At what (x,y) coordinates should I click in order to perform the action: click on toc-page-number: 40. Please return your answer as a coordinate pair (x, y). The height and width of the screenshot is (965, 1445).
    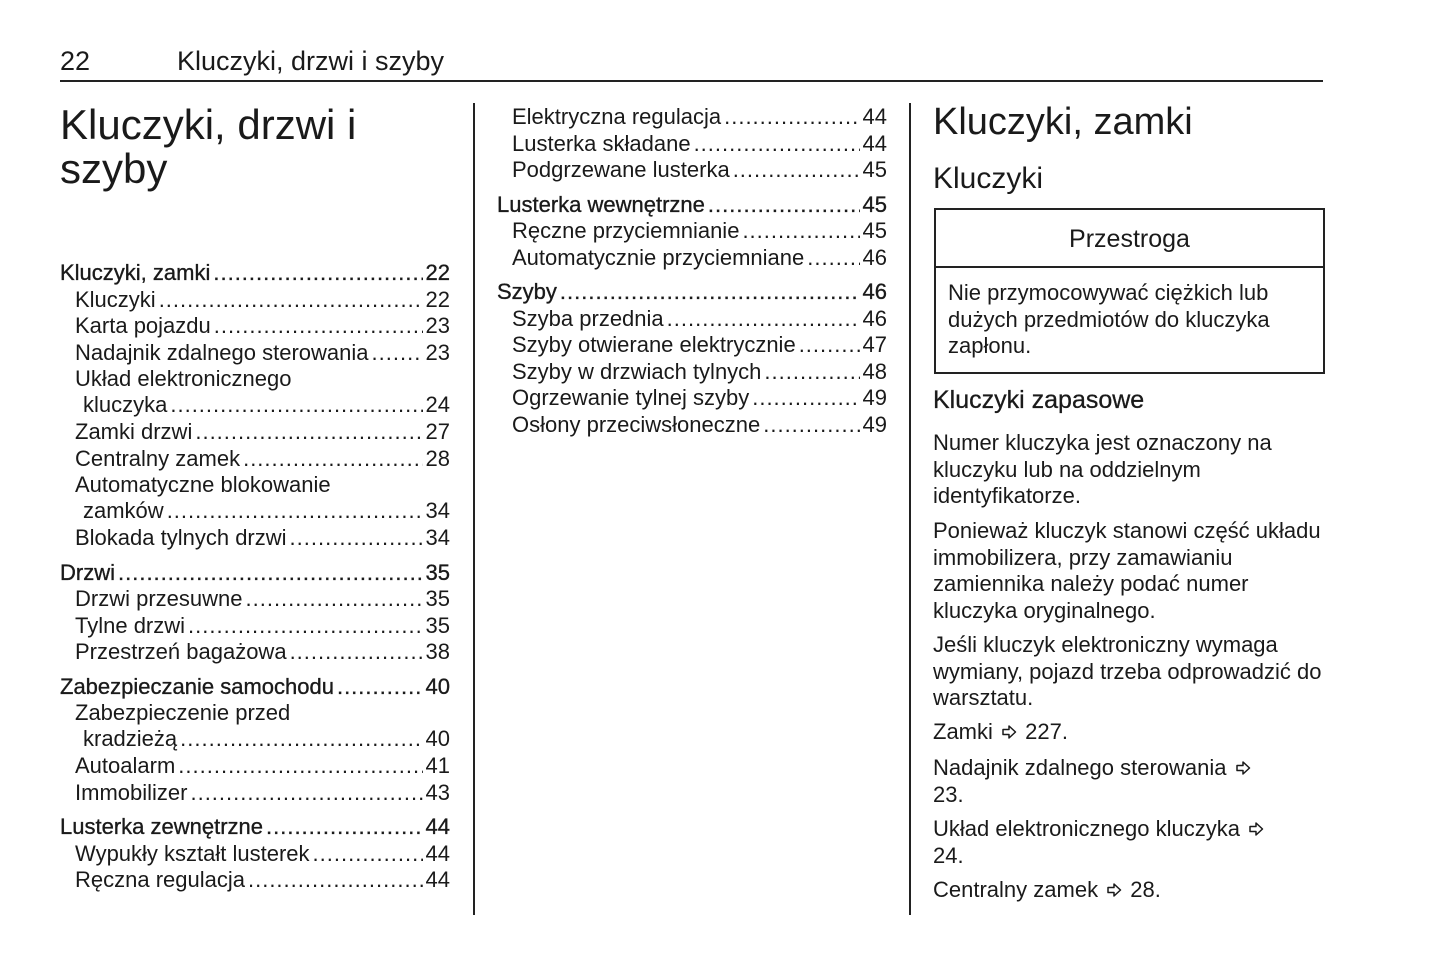
    Looking at the image, I should click on (437, 686).